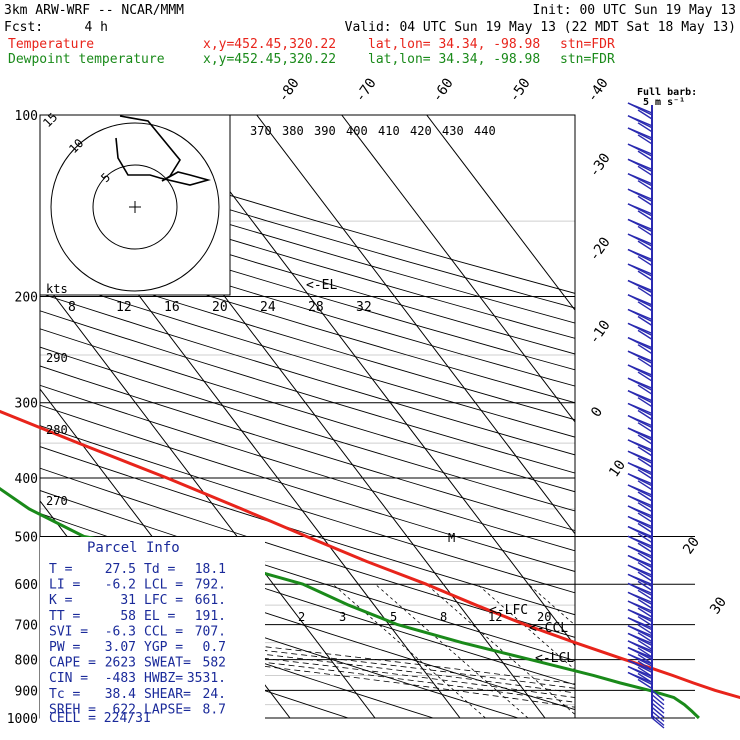 This screenshot has height=740, width=740. What do you see at coordinates (598, 90) in the screenshot?
I see `isotherm-label: -40` at bounding box center [598, 90].